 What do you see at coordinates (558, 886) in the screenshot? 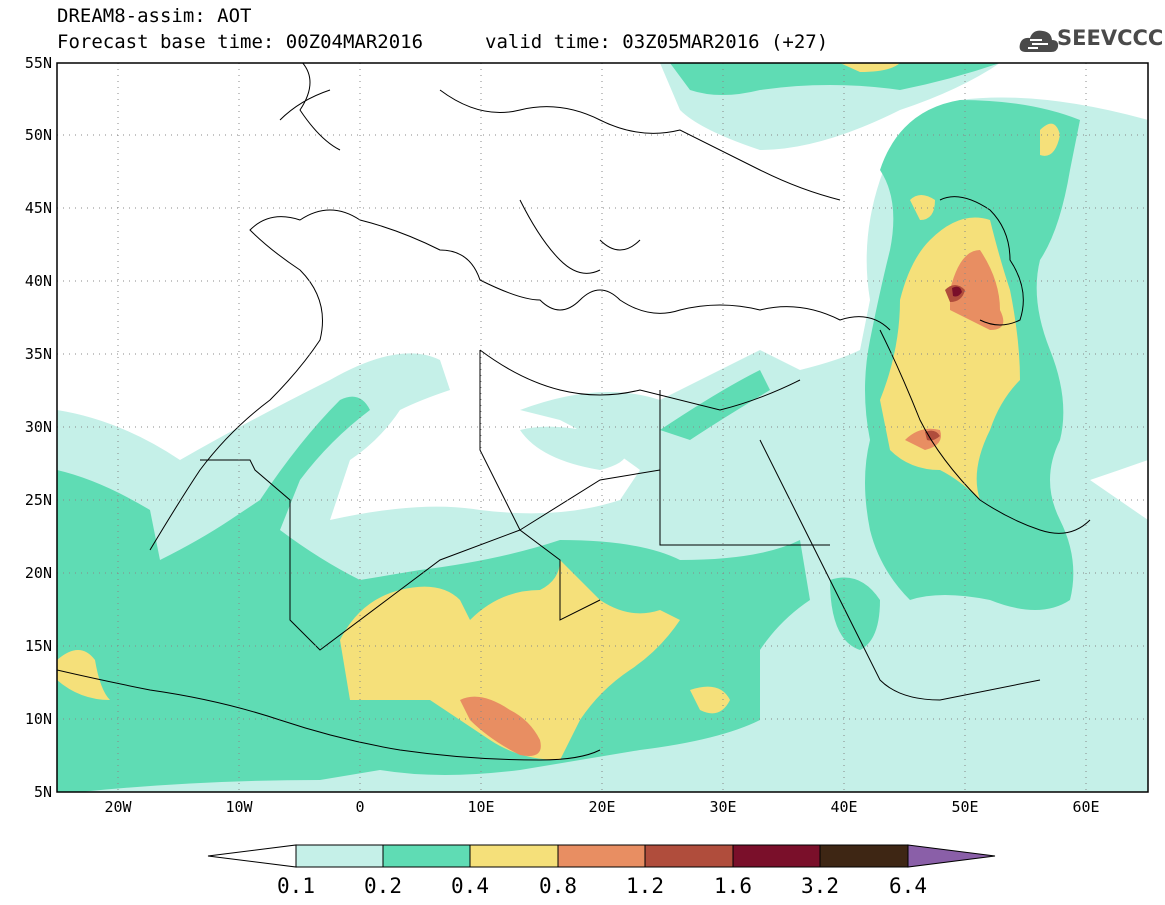
I see `colorbar-label: 0.8` at bounding box center [558, 886].